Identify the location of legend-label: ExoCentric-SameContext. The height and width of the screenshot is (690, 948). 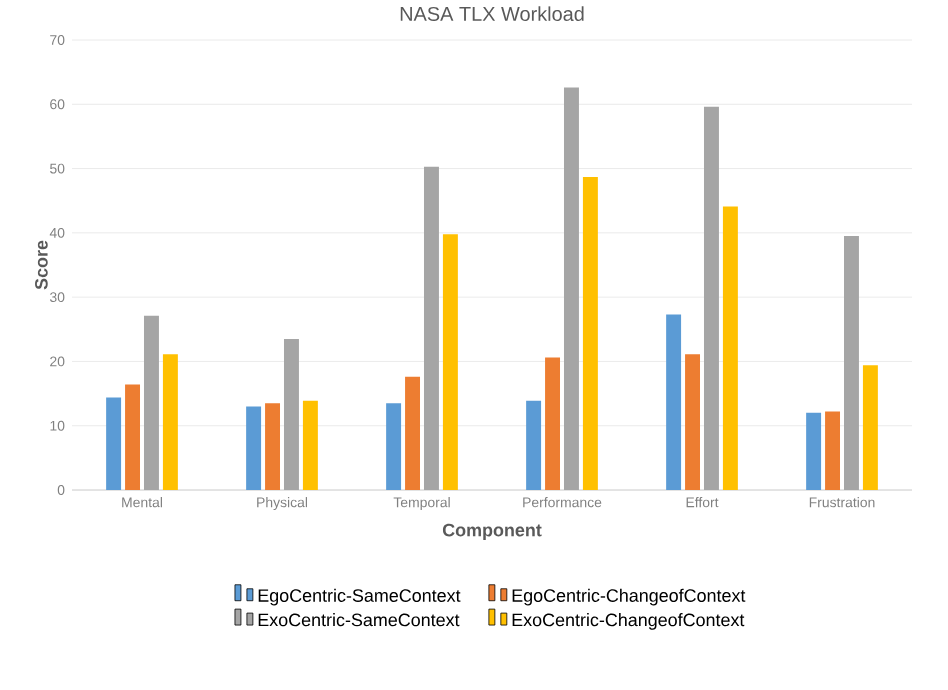
(359, 620).